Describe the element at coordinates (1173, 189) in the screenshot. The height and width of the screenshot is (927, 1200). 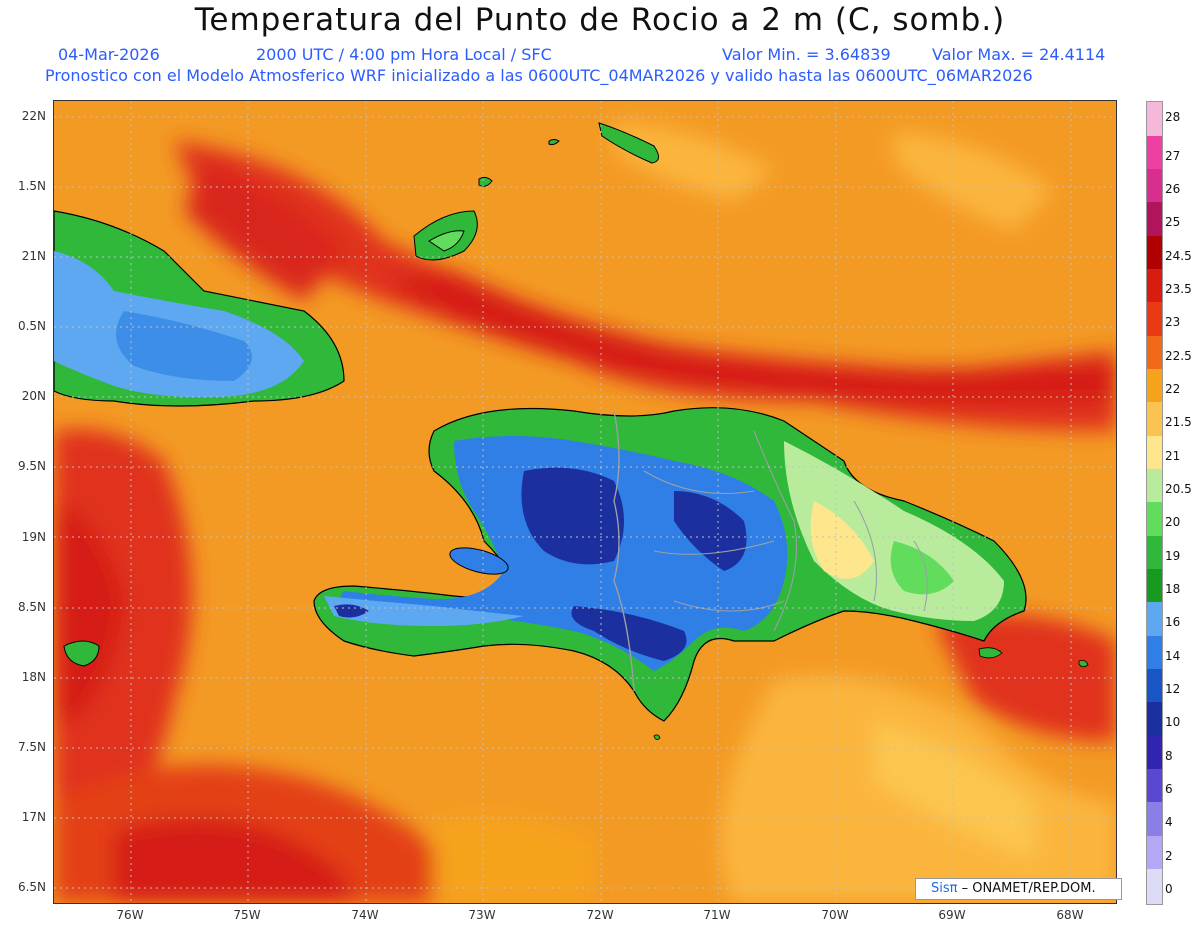
I see `legend-label: 26` at that location.